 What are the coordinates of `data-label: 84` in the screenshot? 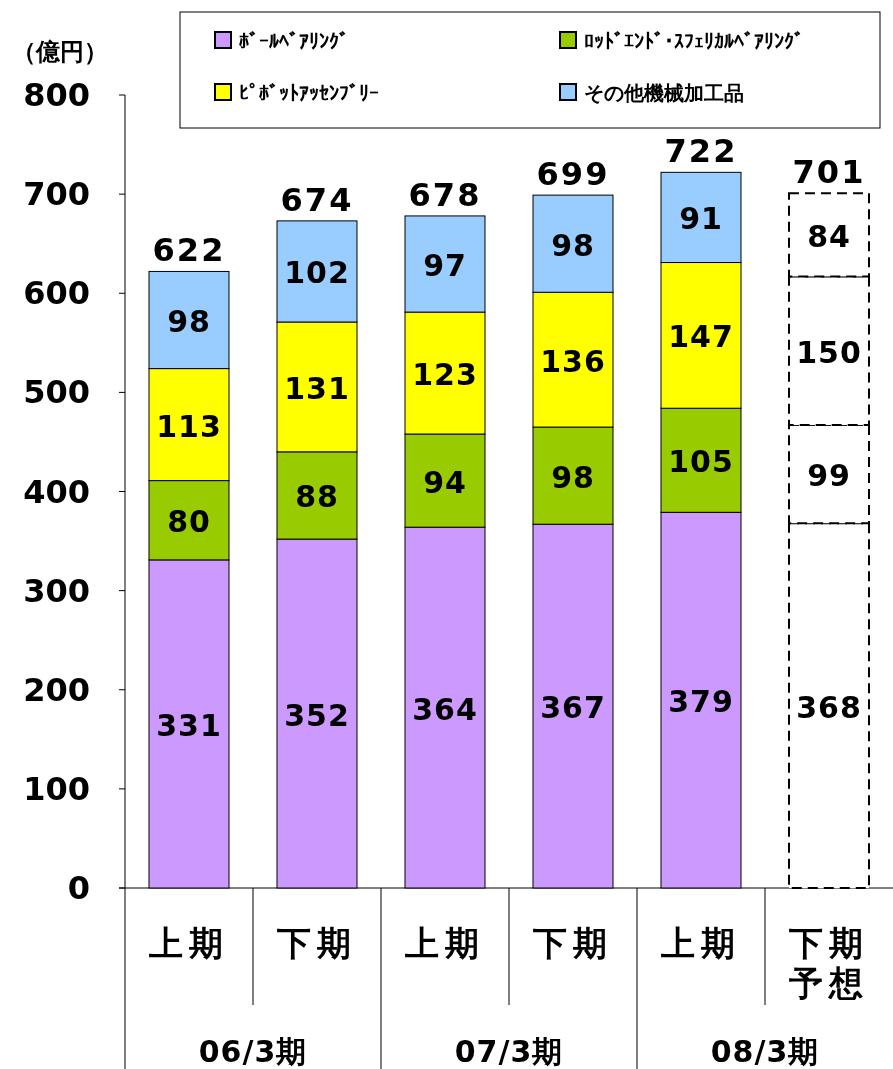 It's located at (829, 236).